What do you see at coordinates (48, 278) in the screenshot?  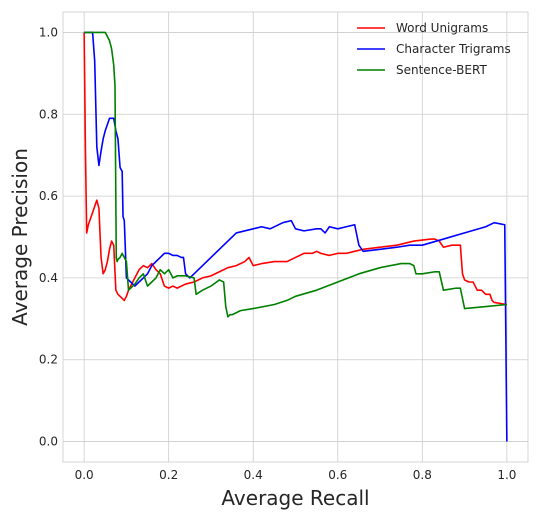 I see `y-tick-label: 0.4` at bounding box center [48, 278].